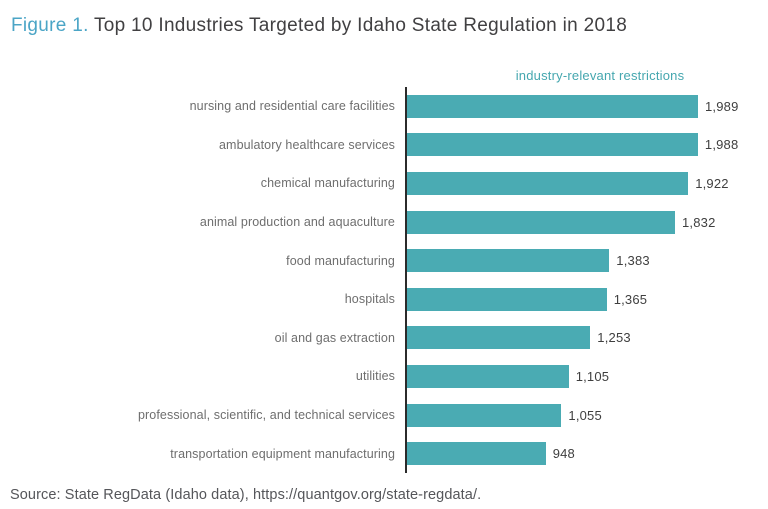 This screenshot has width=768, height=509. I want to click on chart-row: food manufacturing 1,383, so click(384, 260).